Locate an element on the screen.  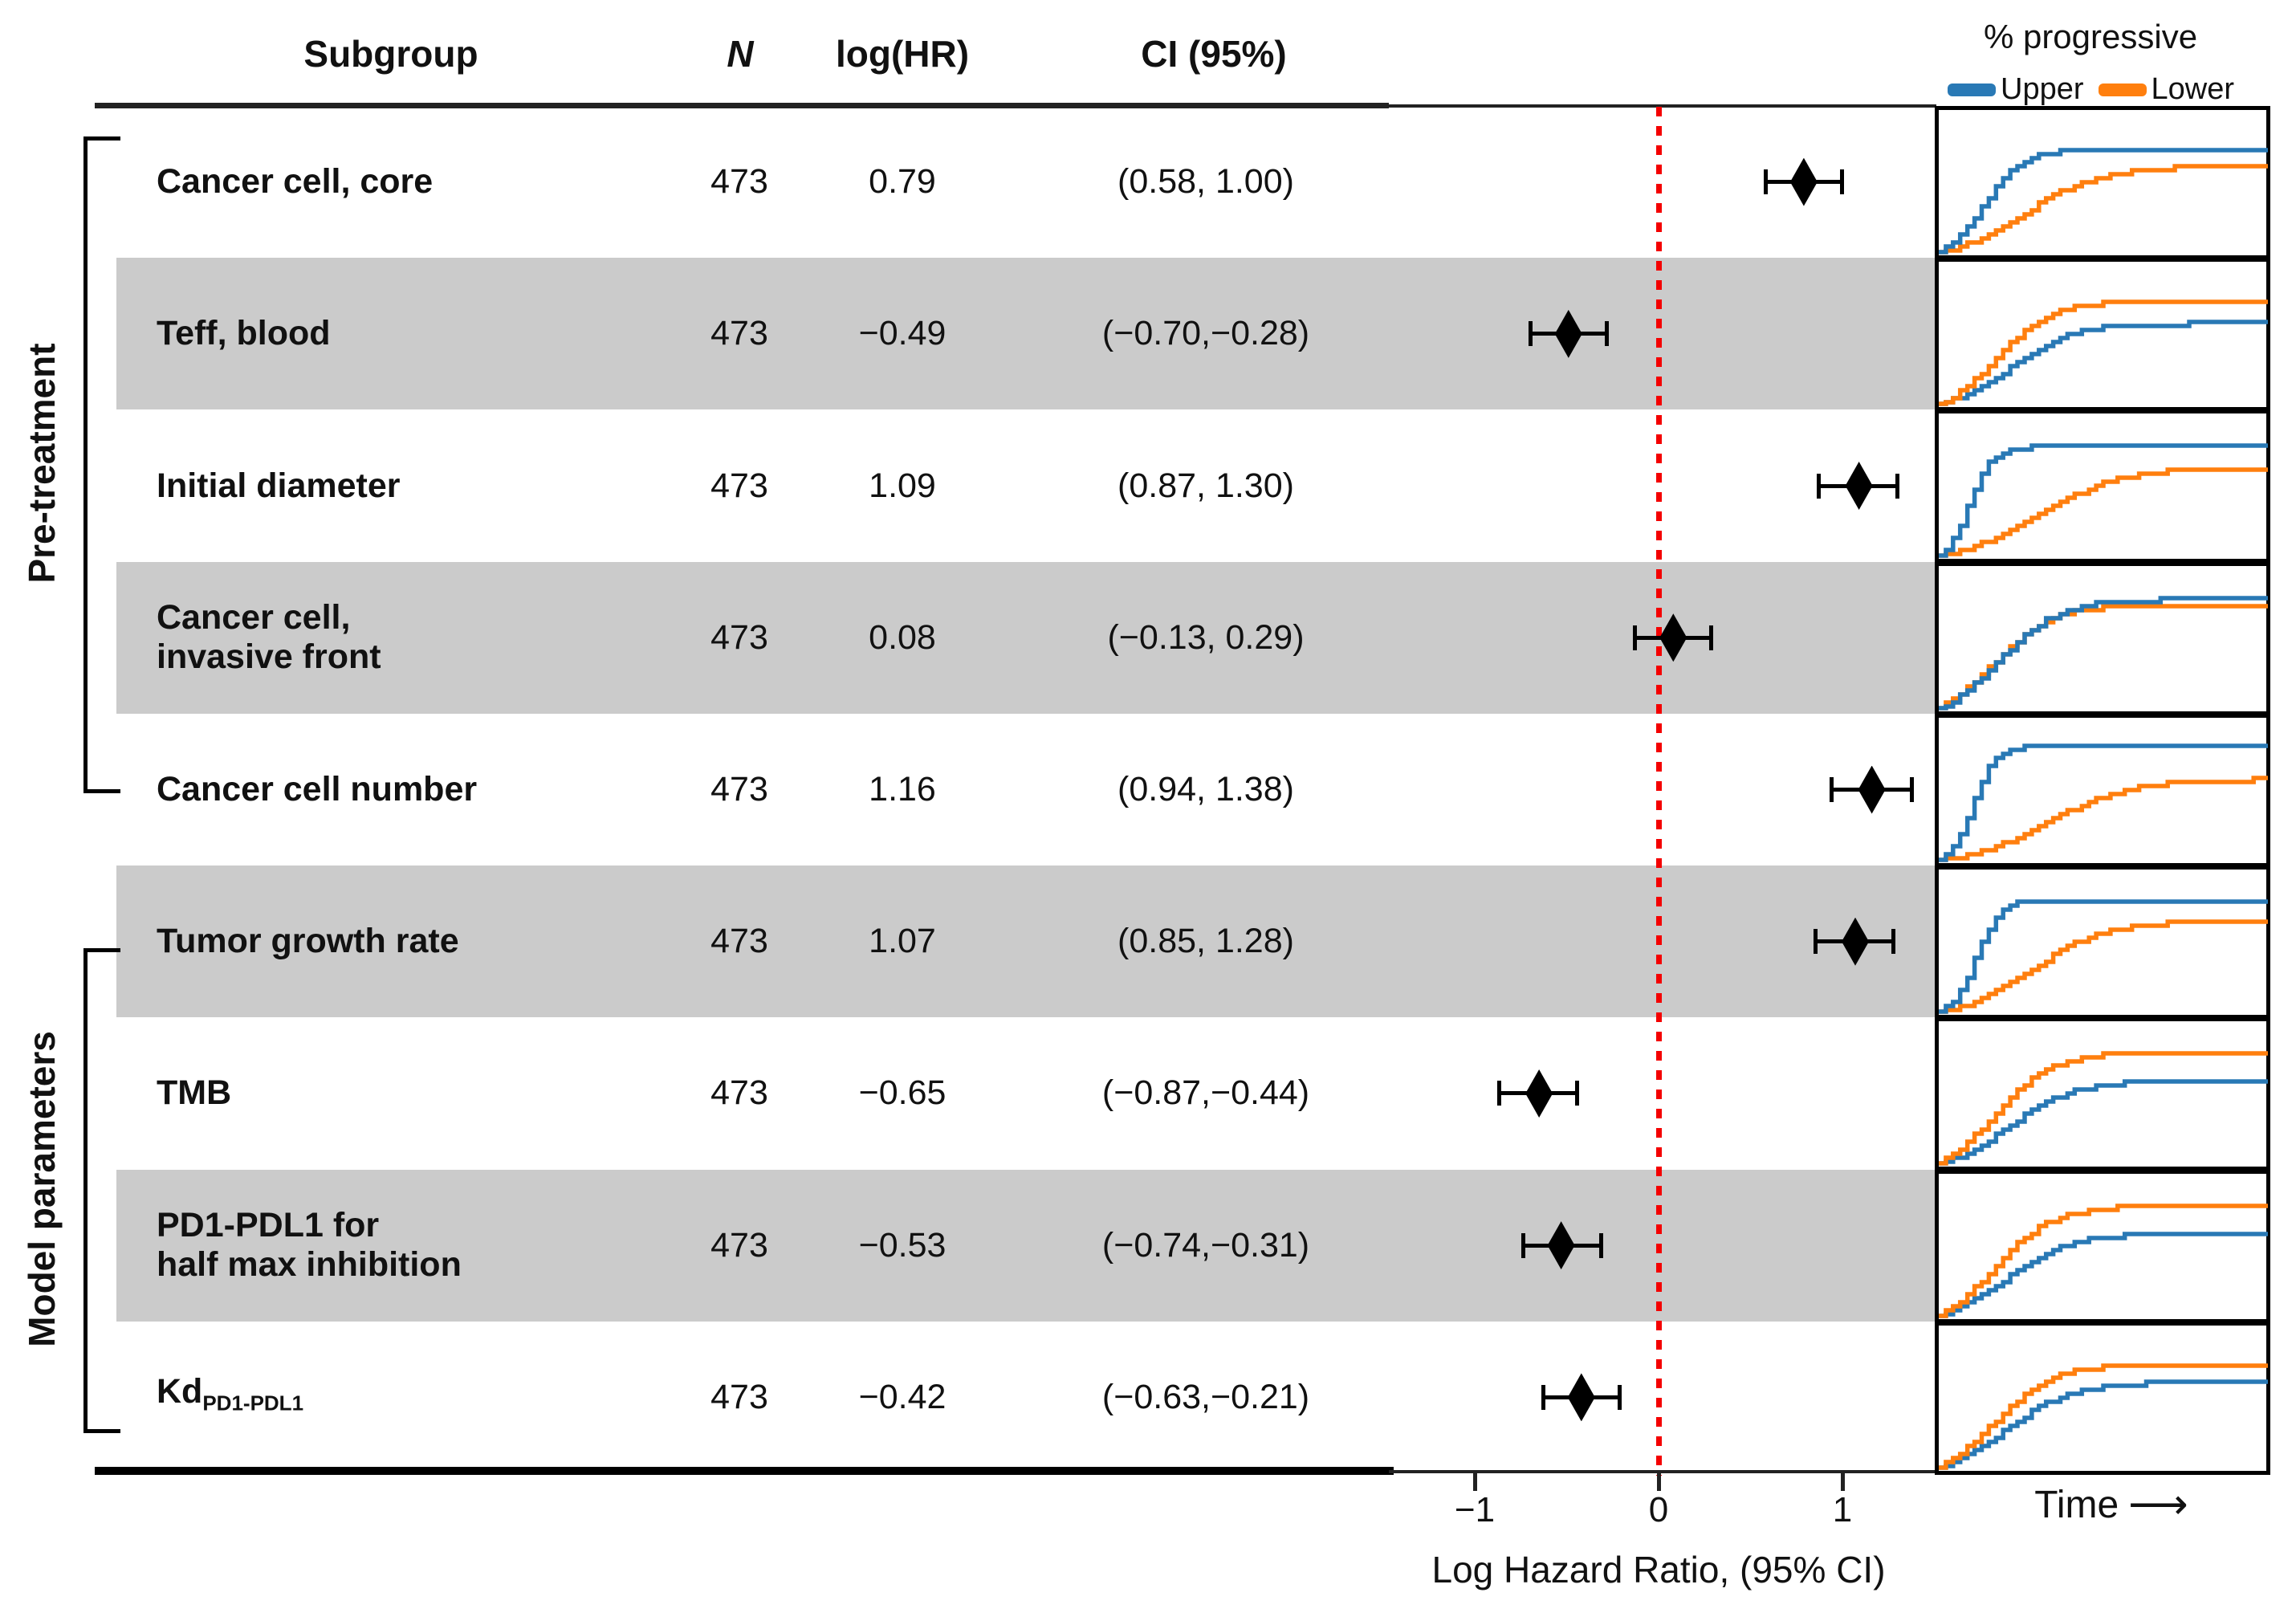
time-axis-label: Time ⟶ is located at coordinates (2111, 1504).